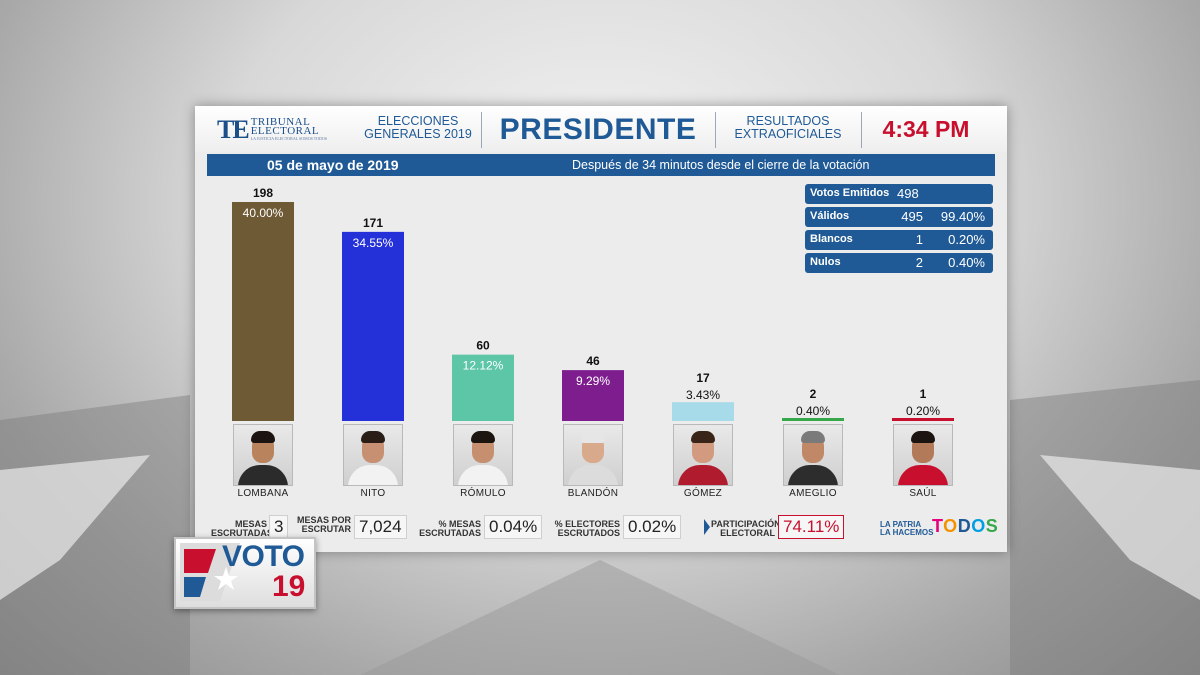  What do you see at coordinates (263, 193) in the screenshot?
I see `value-label: 198` at bounding box center [263, 193].